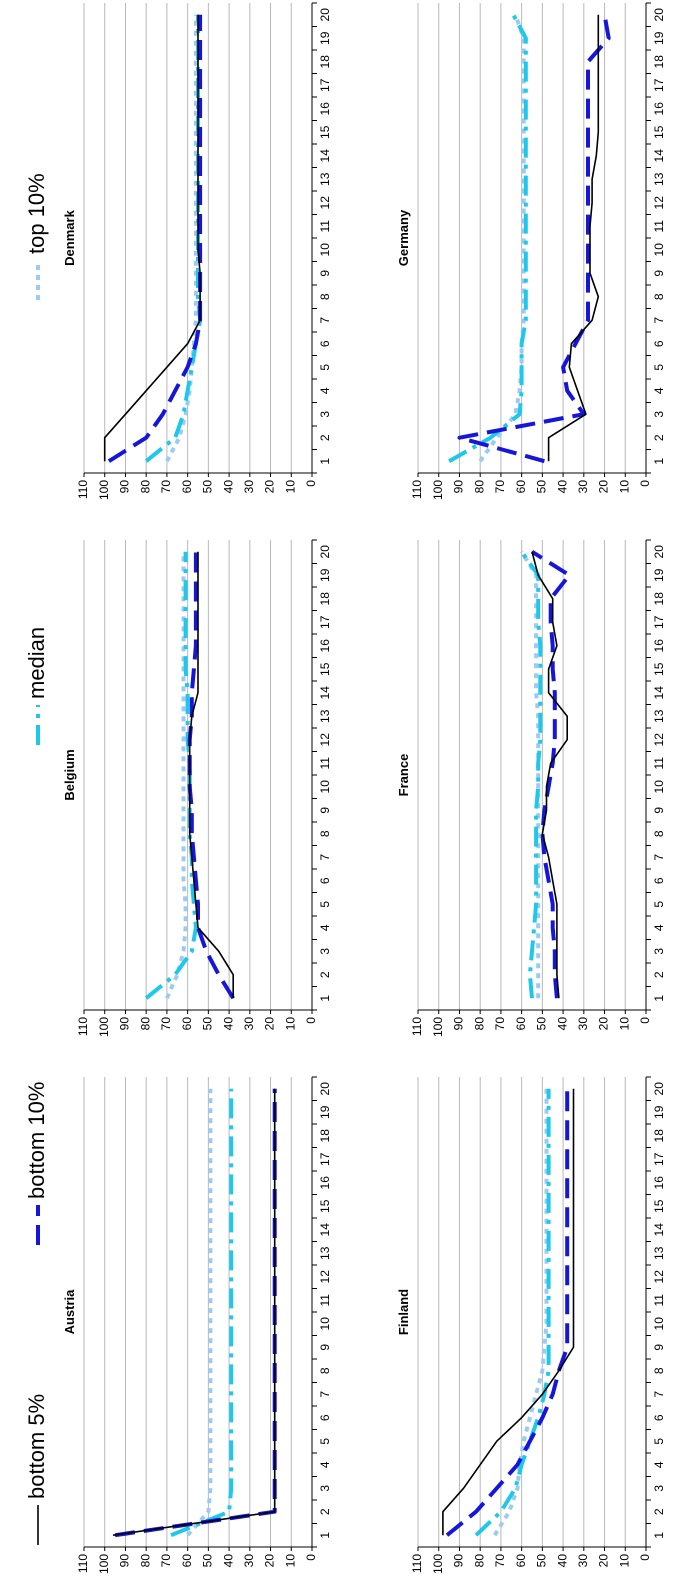 This screenshot has height=1584, width=678. Describe the element at coordinates (403, 775) in the screenshot. I see `chart-title: France` at that location.